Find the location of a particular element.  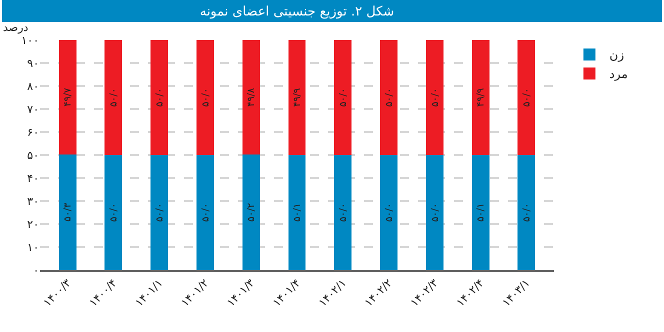

y-axis-title: درصد is located at coordinates (15, 27).